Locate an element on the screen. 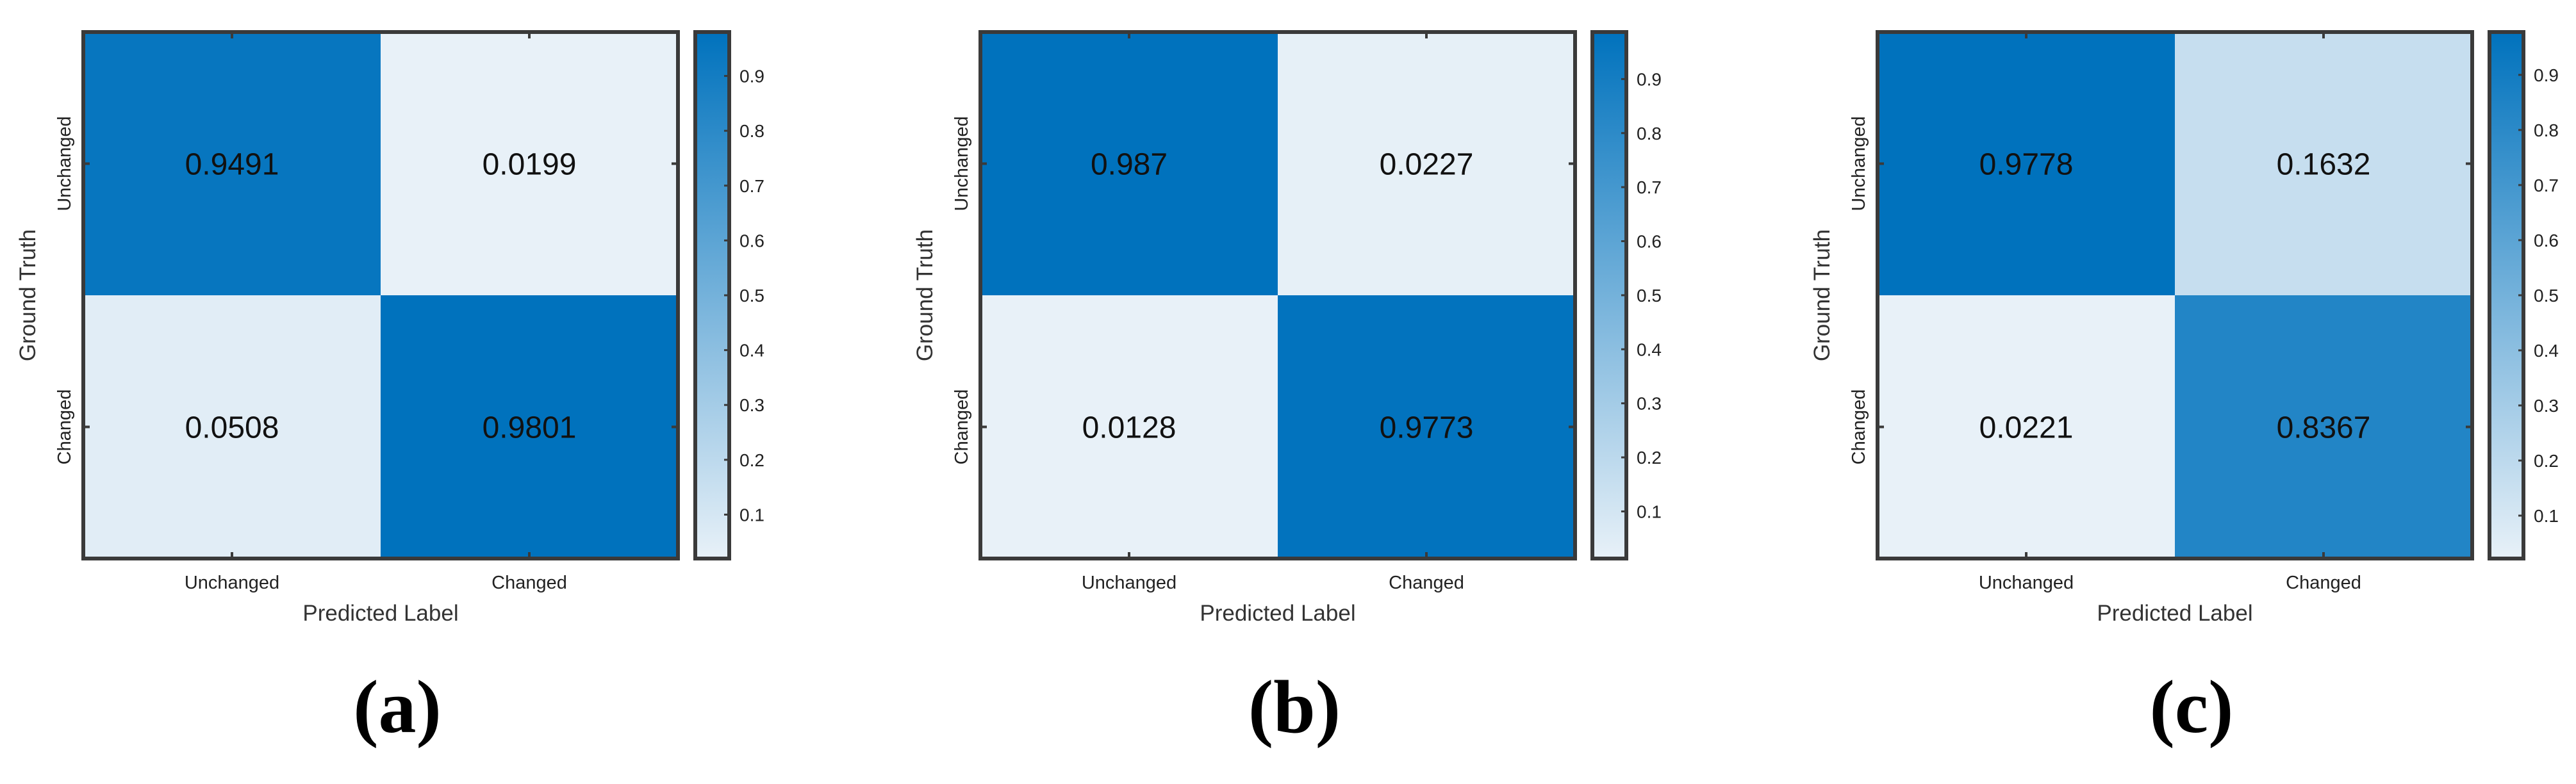 Image resolution: width=2576 pixels, height=784 pixels. cell-value-r0-c1: 0.1632 is located at coordinates (2324, 165).